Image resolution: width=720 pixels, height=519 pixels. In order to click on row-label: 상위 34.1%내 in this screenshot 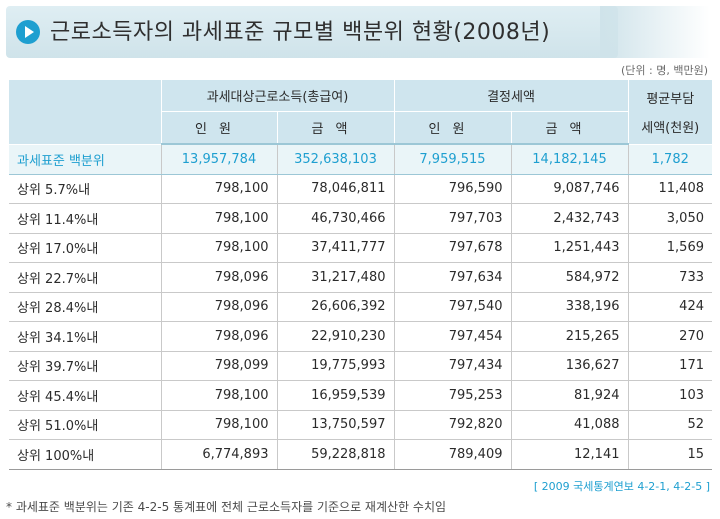, I will do `click(85, 336)`.